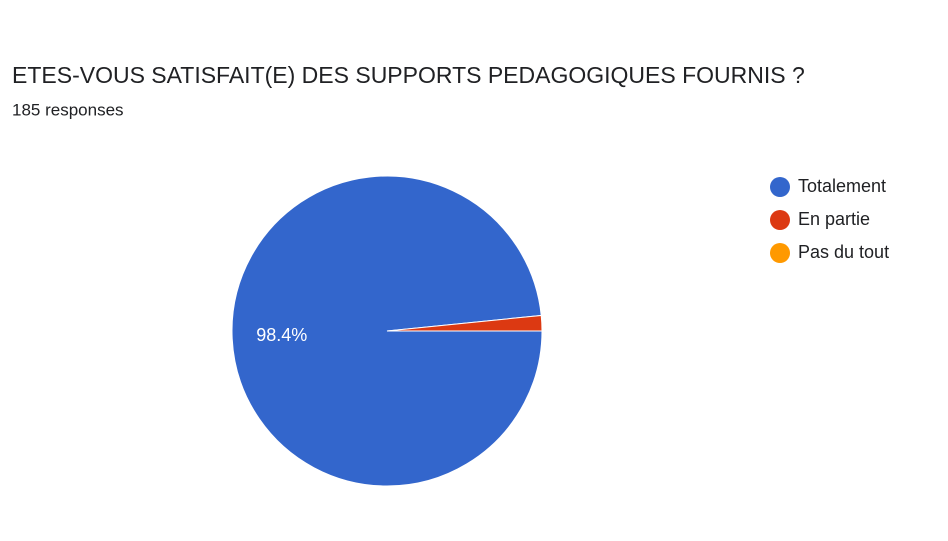 The image size is (948, 541). What do you see at coordinates (834, 219) in the screenshot?
I see `legend-label: En partie` at bounding box center [834, 219].